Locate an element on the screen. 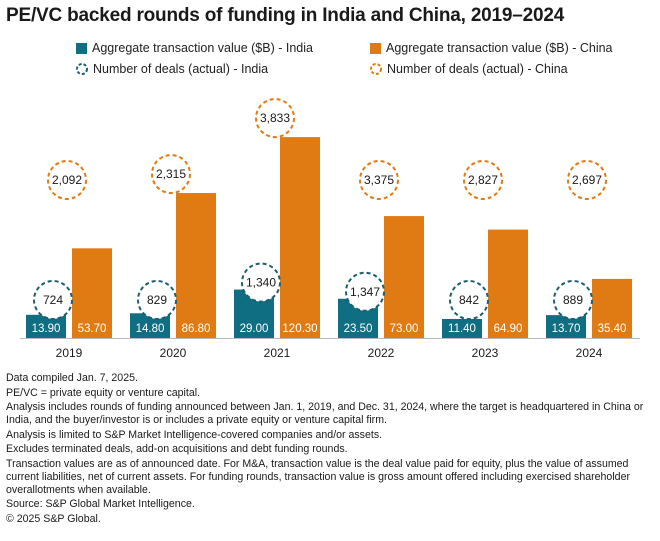  bar-label-india-2023: 11.40 is located at coordinates (462, 329).